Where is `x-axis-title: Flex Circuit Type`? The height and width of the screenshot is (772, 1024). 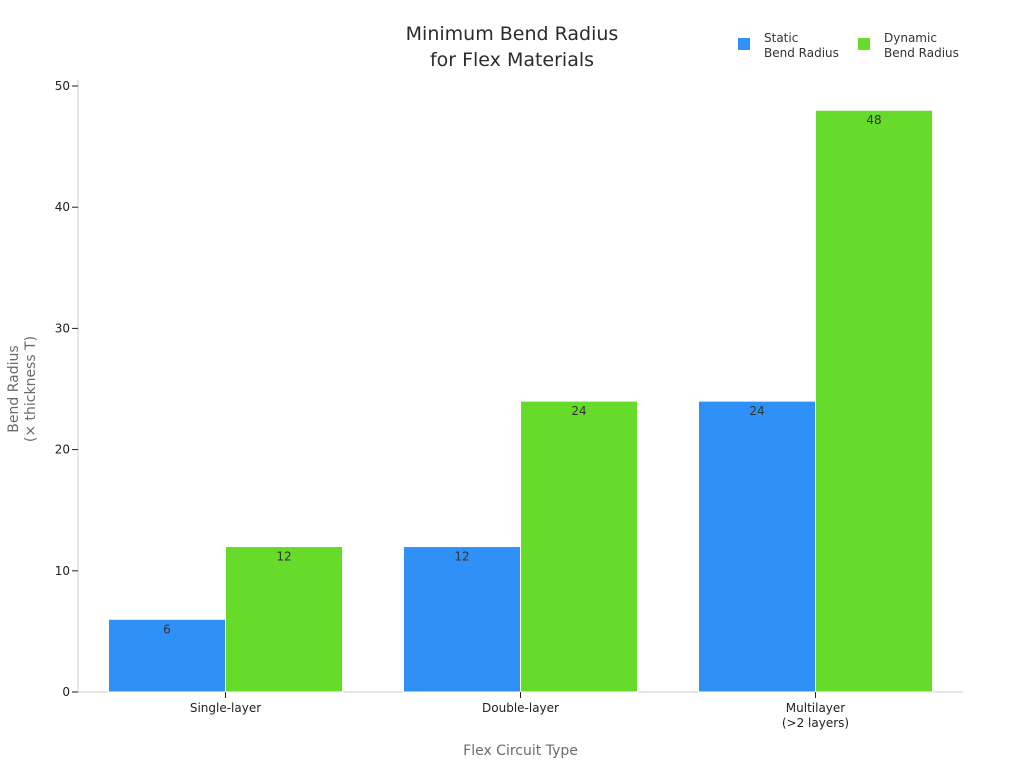
x-axis-title: Flex Circuit Type is located at coordinates (520, 751).